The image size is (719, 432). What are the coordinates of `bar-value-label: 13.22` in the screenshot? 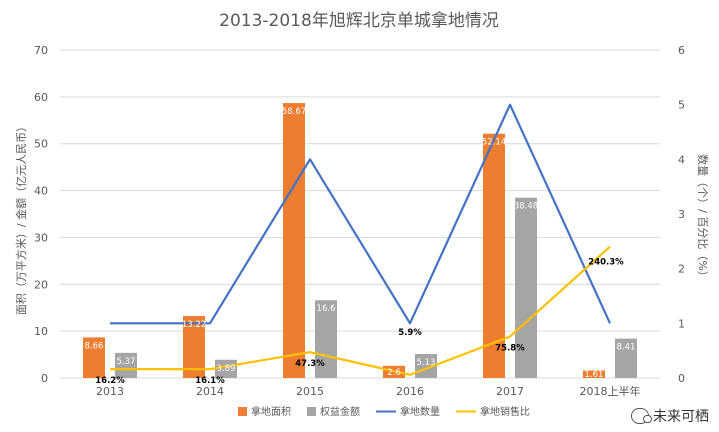 It's located at (194, 325).